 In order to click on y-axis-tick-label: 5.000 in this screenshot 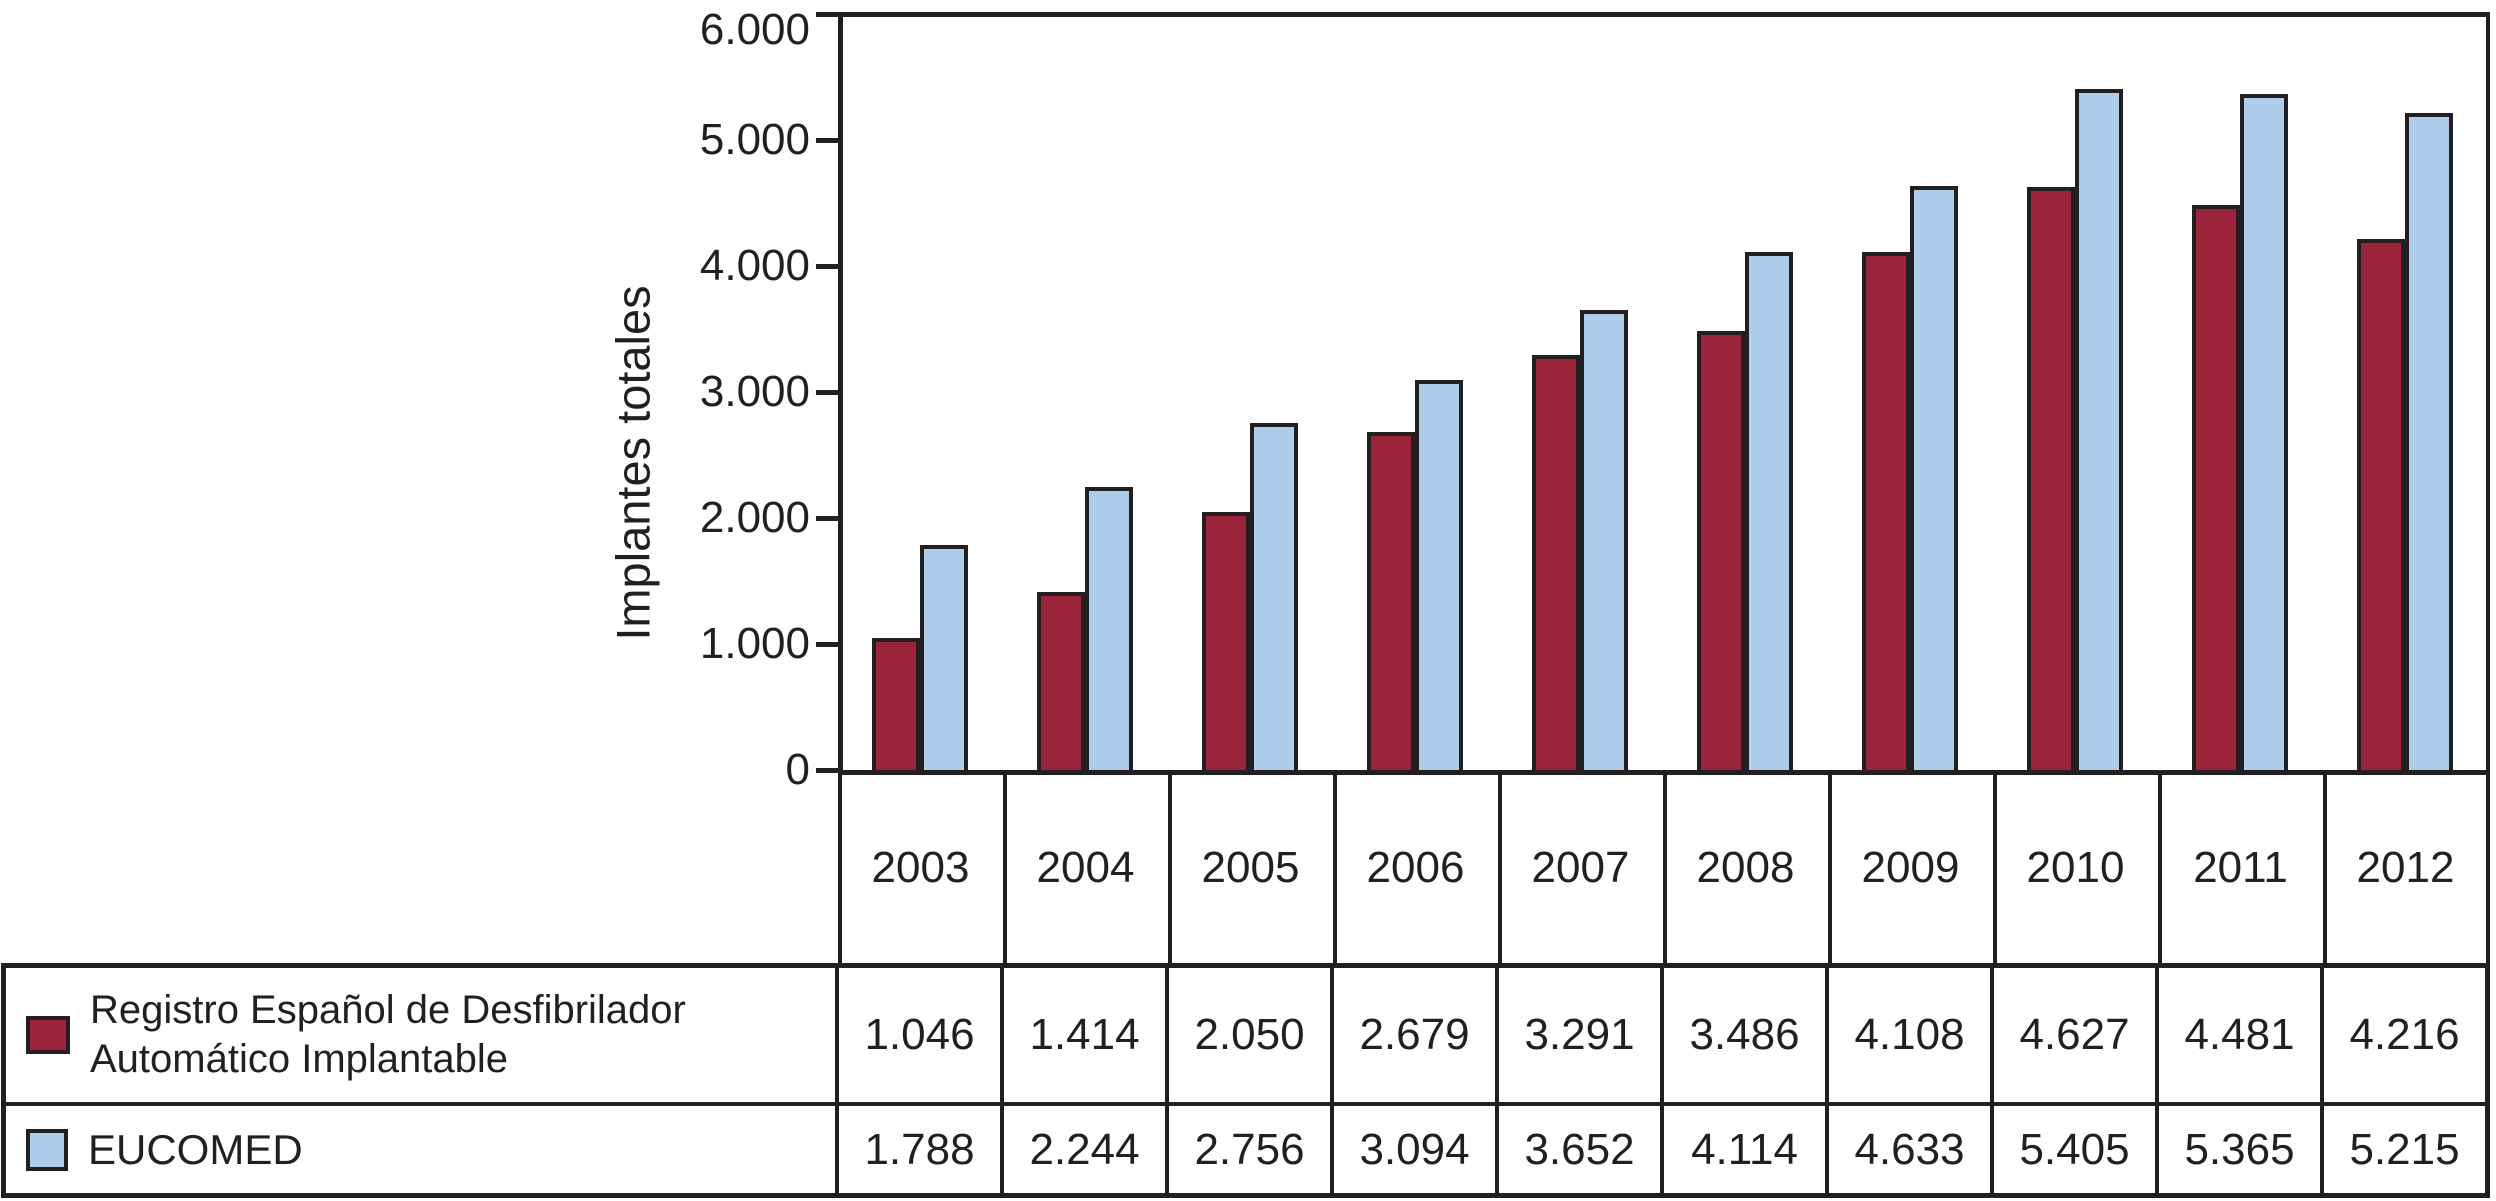, I will do `click(754, 139)`.